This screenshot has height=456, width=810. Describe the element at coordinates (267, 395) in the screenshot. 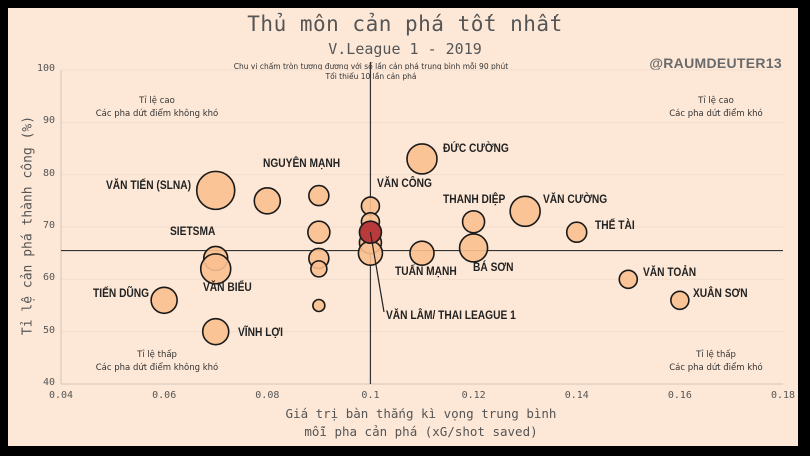

I see `x-tick-label: 0.08` at that location.